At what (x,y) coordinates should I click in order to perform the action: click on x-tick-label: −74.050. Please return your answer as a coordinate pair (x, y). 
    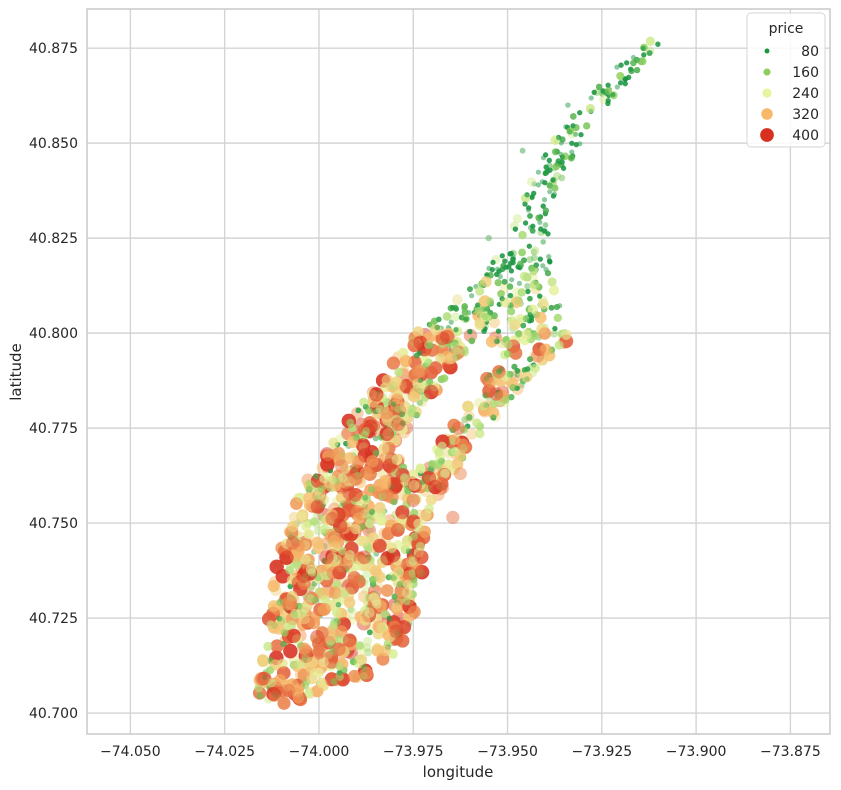
    Looking at the image, I should click on (130, 752).